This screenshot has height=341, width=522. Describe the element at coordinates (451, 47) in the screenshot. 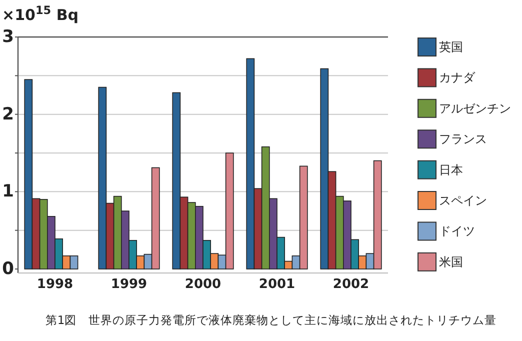

I see `legend-label: 英国` at that location.